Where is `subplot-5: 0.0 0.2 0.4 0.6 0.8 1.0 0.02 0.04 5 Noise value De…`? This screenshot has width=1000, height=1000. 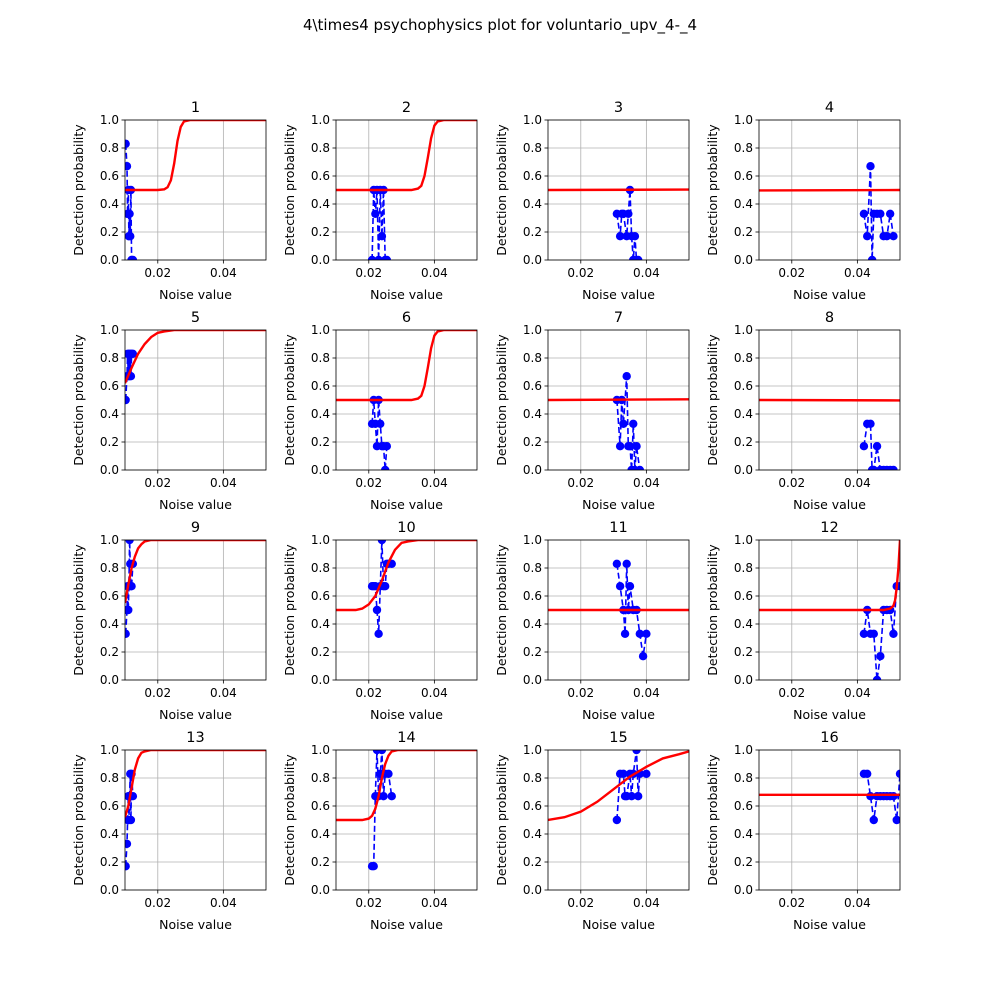 subplot-5: 0.0 0.2 0.4 0.6 0.8 1.0 0.02 0.04 5 Noise value De… is located at coordinates (169, 411).